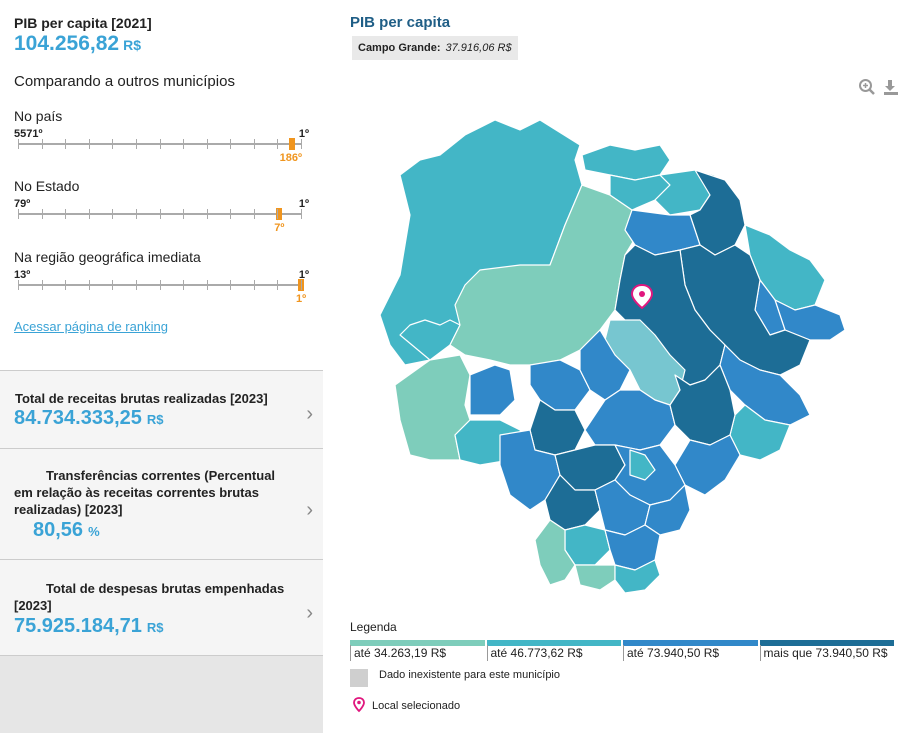  What do you see at coordinates (78, 418) in the screenshot?
I see `card-value-number: 84.734.333,25` at bounding box center [78, 418].